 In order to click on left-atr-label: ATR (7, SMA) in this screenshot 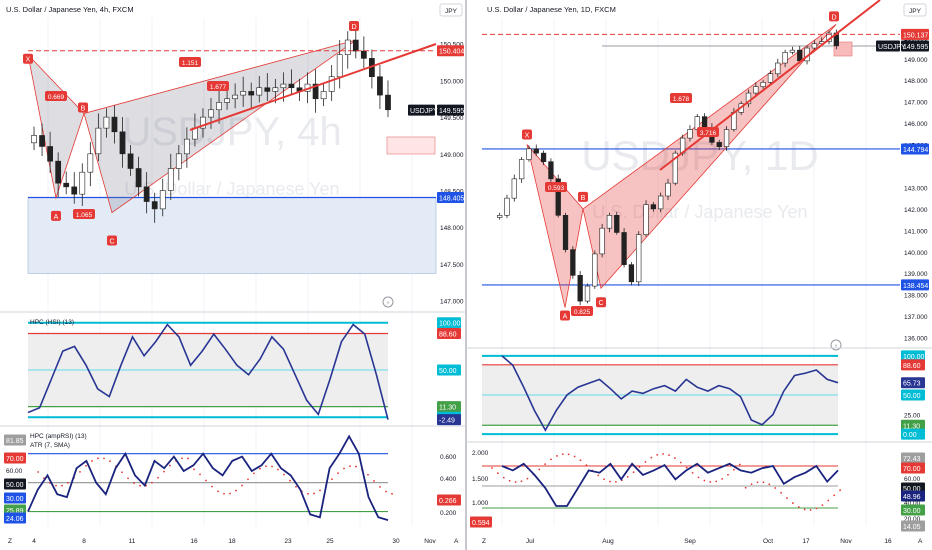, I will do `click(50, 445)`.